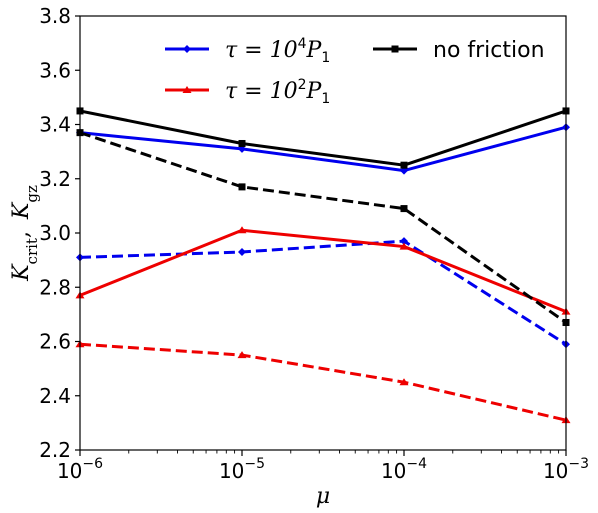  I want to click on legend-label-tau2: τ = 102P1, so click(277, 92).